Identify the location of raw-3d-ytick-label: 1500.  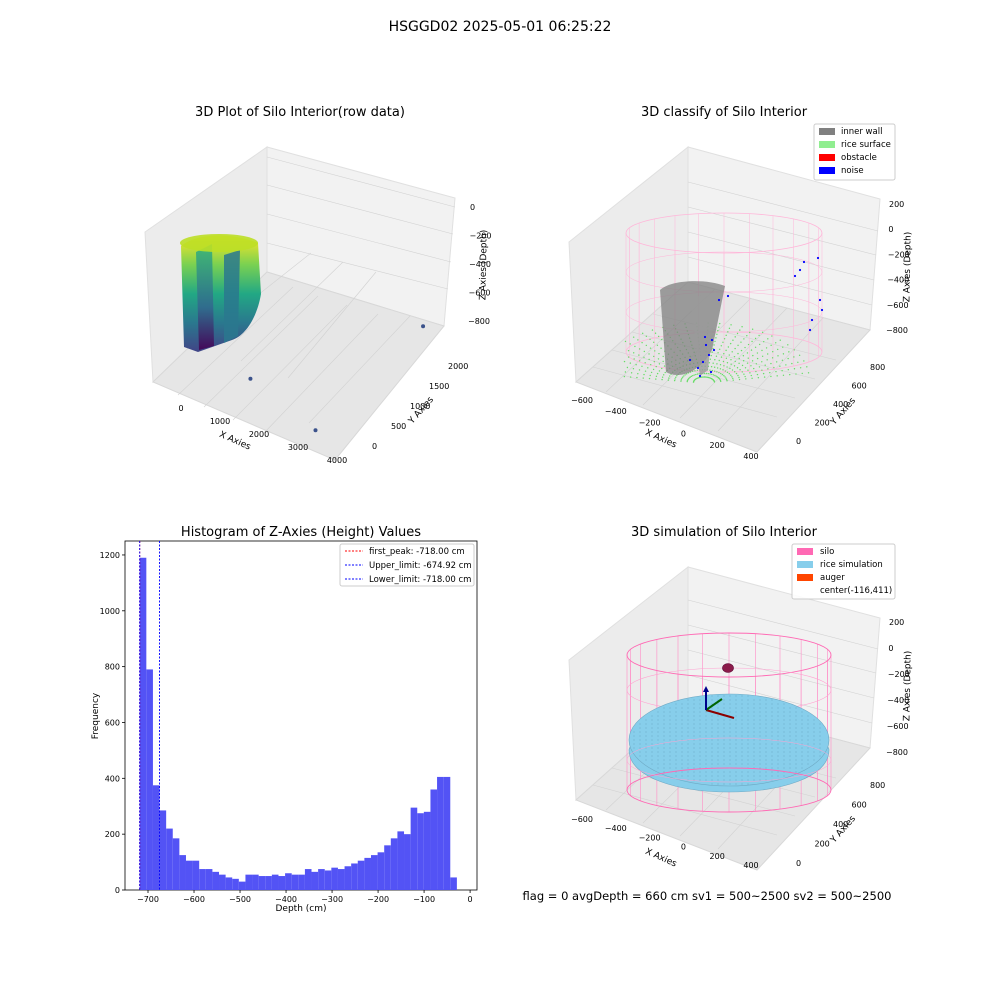
(439, 386).